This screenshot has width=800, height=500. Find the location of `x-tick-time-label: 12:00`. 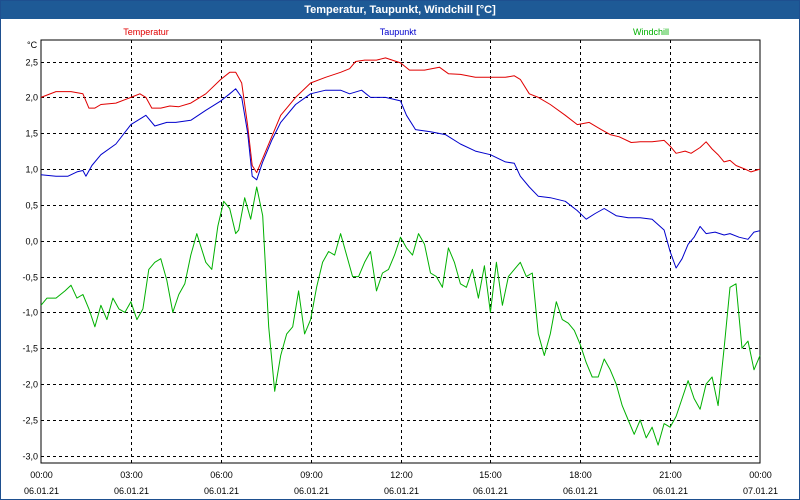

x-tick-time-label: 12:00 is located at coordinates (401, 475).